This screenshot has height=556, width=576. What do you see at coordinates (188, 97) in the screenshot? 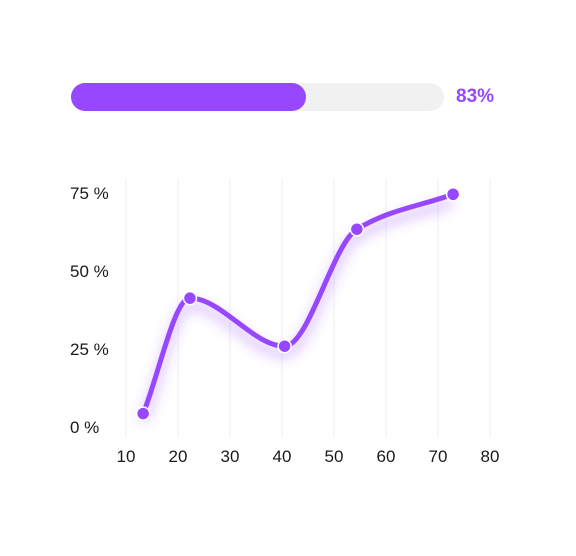
I see `progress-bar-fill` at bounding box center [188, 97].